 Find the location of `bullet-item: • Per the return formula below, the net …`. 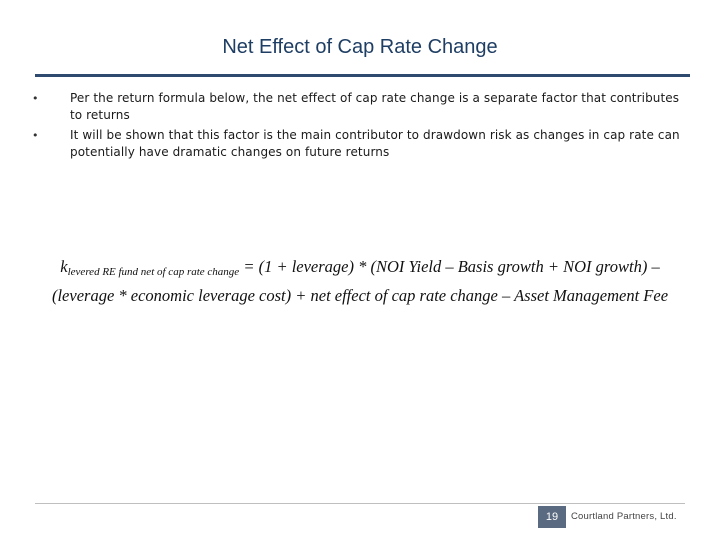

bullet-item: • Per the return formula below, the net … is located at coordinates (362, 107).